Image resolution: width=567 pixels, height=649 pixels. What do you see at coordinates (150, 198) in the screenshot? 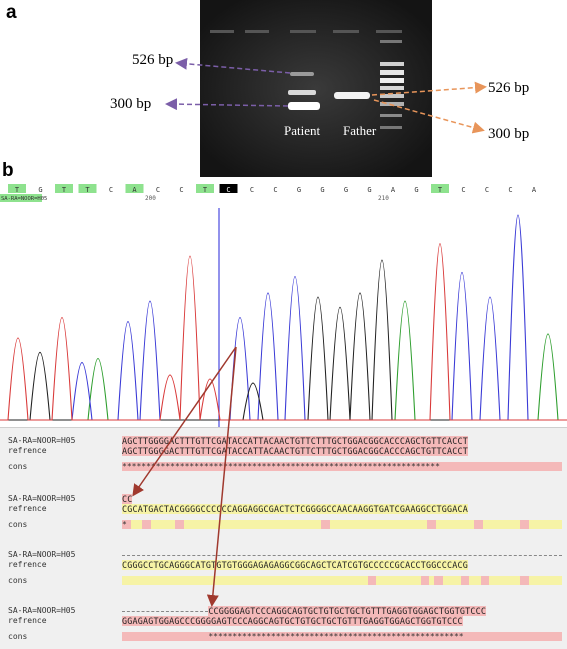
I see `position-label: 200` at bounding box center [150, 198].